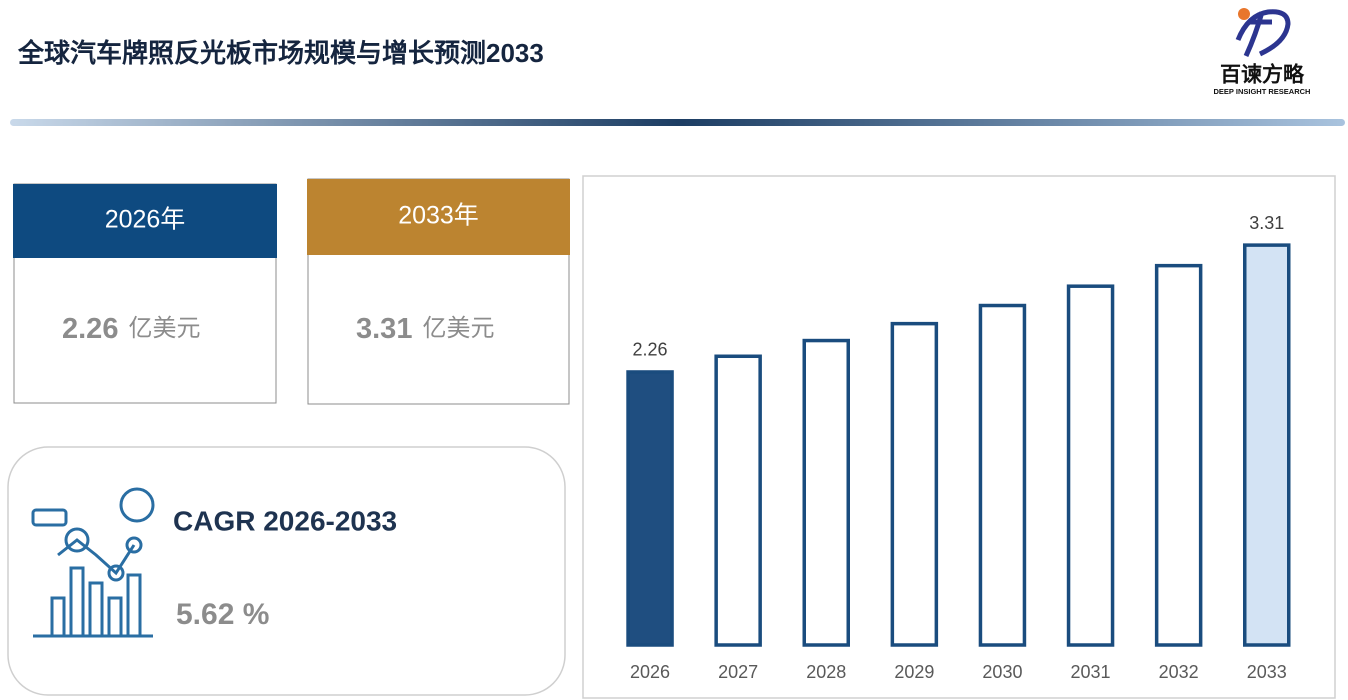 The height and width of the screenshot is (700, 1348). I want to click on x-tick-label: 2027, so click(738, 672).